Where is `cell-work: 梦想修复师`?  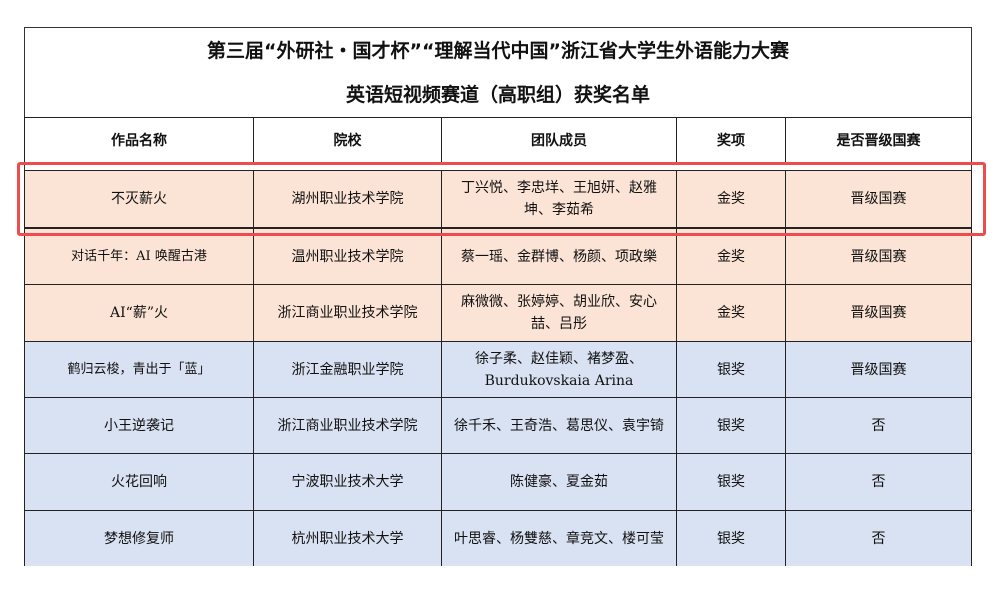 cell-work: 梦想修复师 is located at coordinates (139, 538).